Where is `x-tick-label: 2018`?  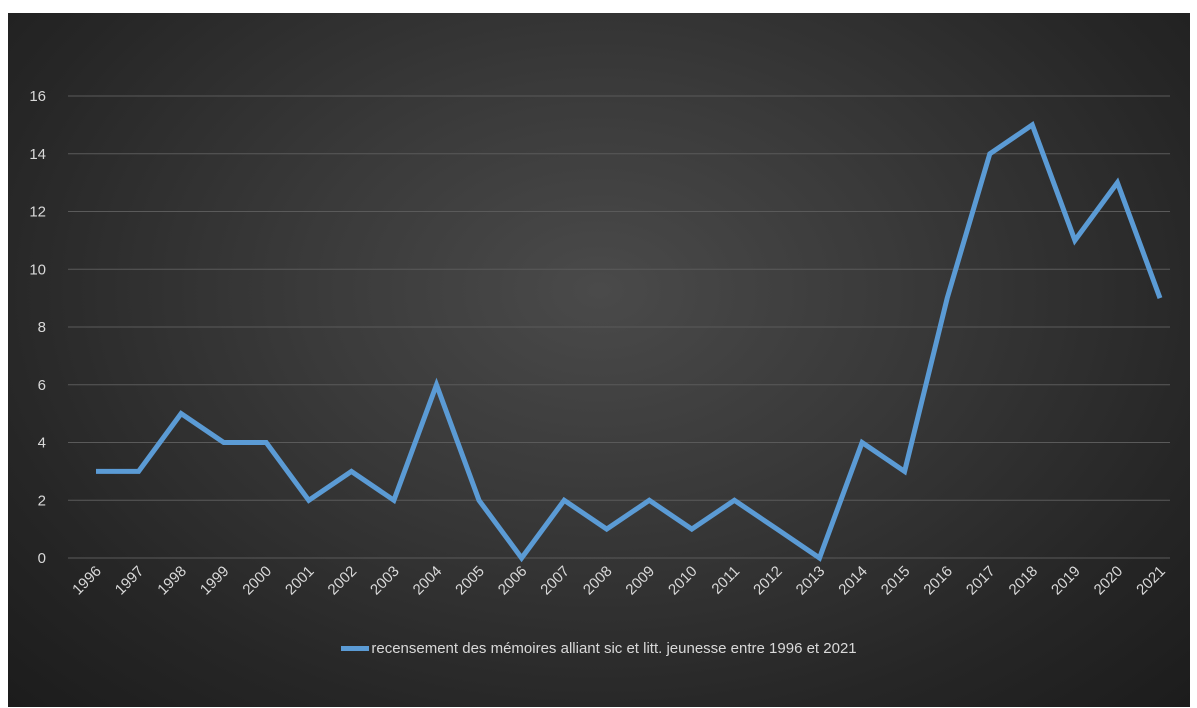 x-tick-label: 2018 is located at coordinates (1024, 581).